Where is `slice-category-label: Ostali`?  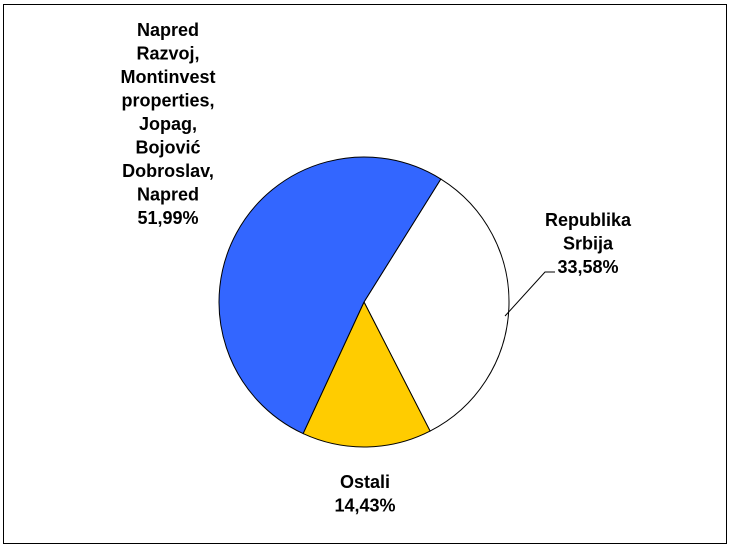 slice-category-label: Ostali is located at coordinates (365, 482).